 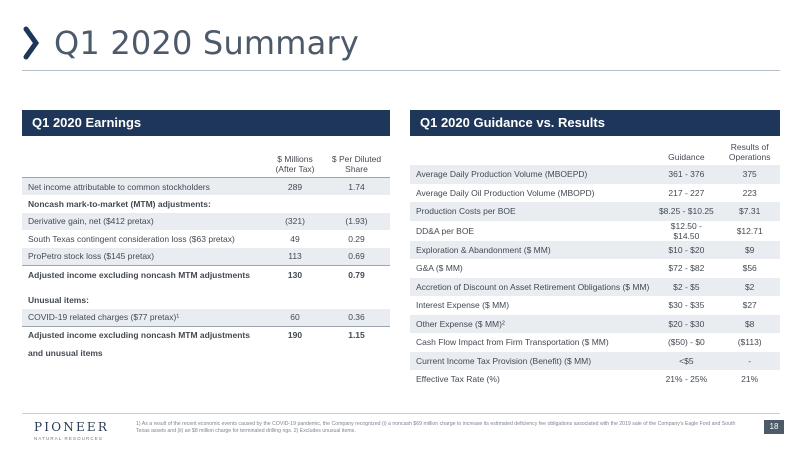 What do you see at coordinates (65, 352) in the screenshot?
I see `table-row: and unusual items` at bounding box center [65, 352].